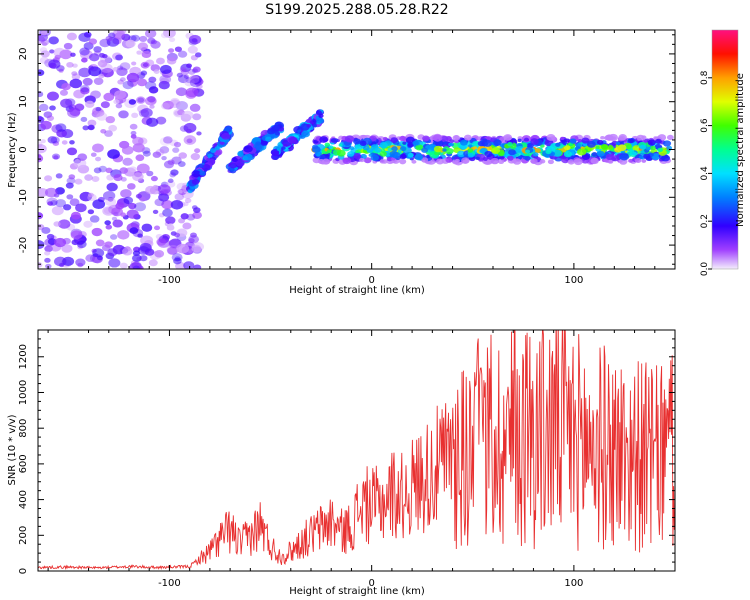 The image size is (750, 600). What do you see at coordinates (371, 280) in the screenshot?
I see `x-tick-label: 0` at bounding box center [371, 280].